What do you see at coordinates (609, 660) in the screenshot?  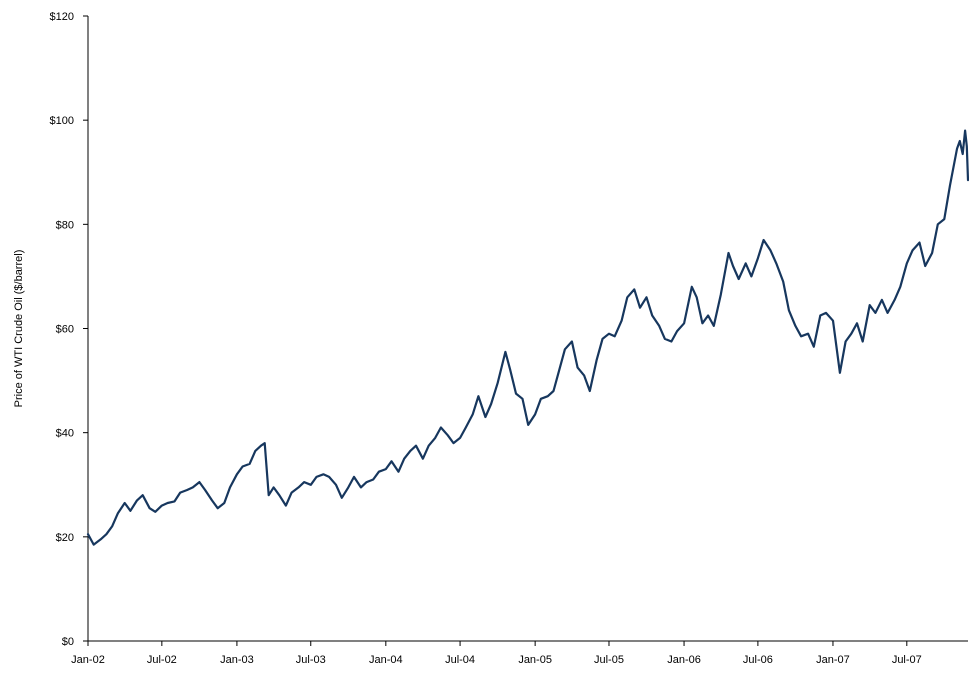 I see `x-tick-label: Jul-05` at bounding box center [609, 660].